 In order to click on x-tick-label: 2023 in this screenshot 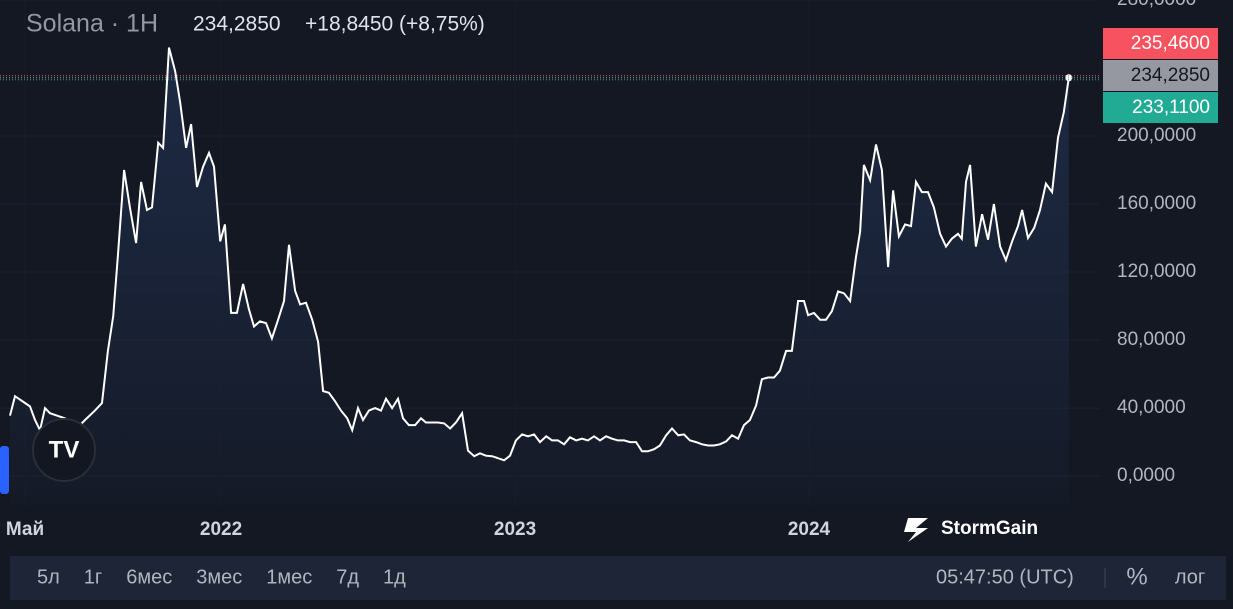, I will do `click(515, 529)`.